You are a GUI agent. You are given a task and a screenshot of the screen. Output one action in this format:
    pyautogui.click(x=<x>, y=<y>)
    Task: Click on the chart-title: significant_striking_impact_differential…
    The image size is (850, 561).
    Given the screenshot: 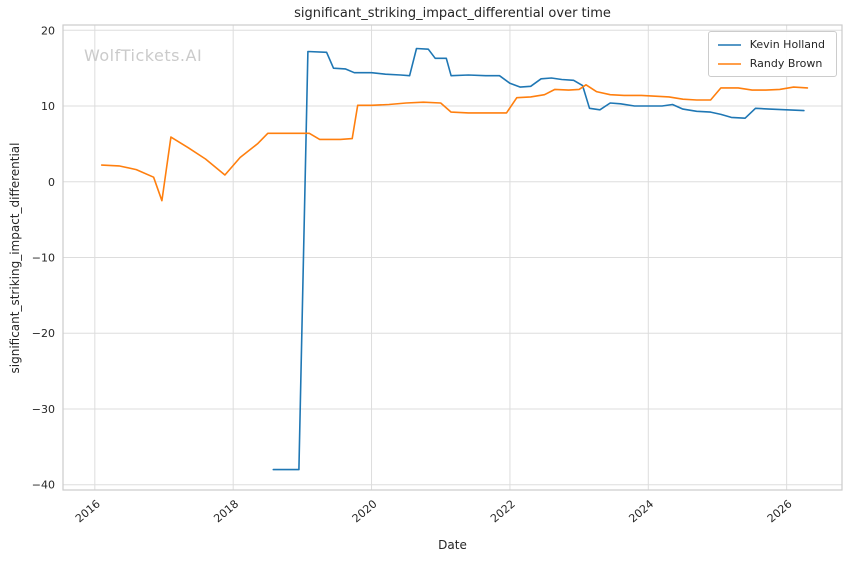 What is the action you would take?
    pyautogui.click(x=452, y=13)
    